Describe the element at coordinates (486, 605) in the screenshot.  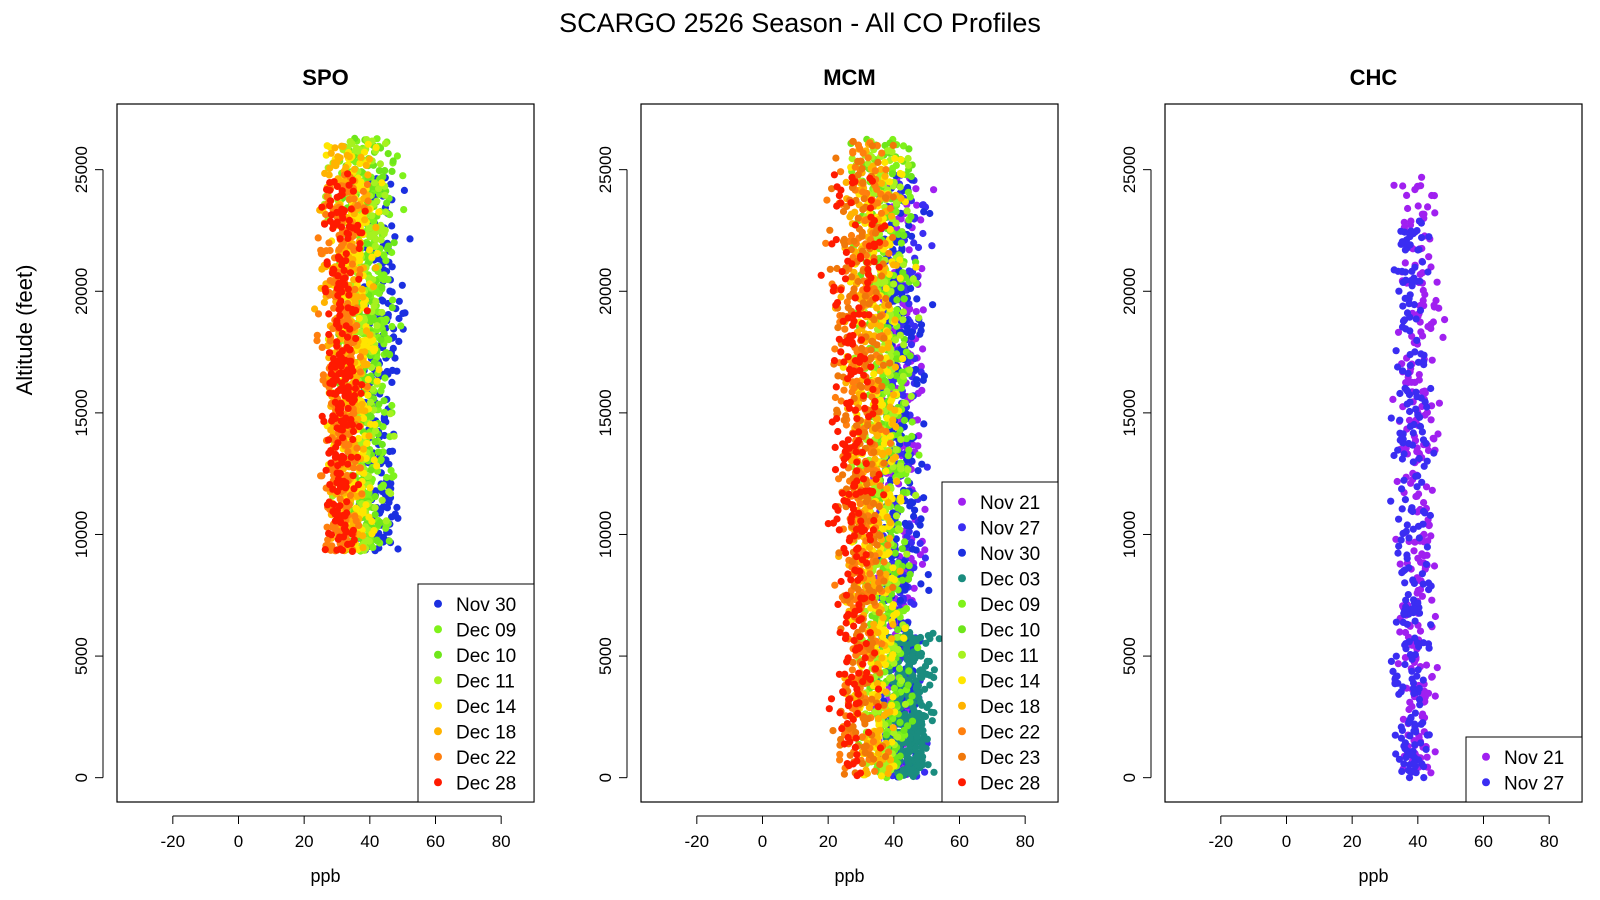
I see `legend-label: Nov 30` at that location.